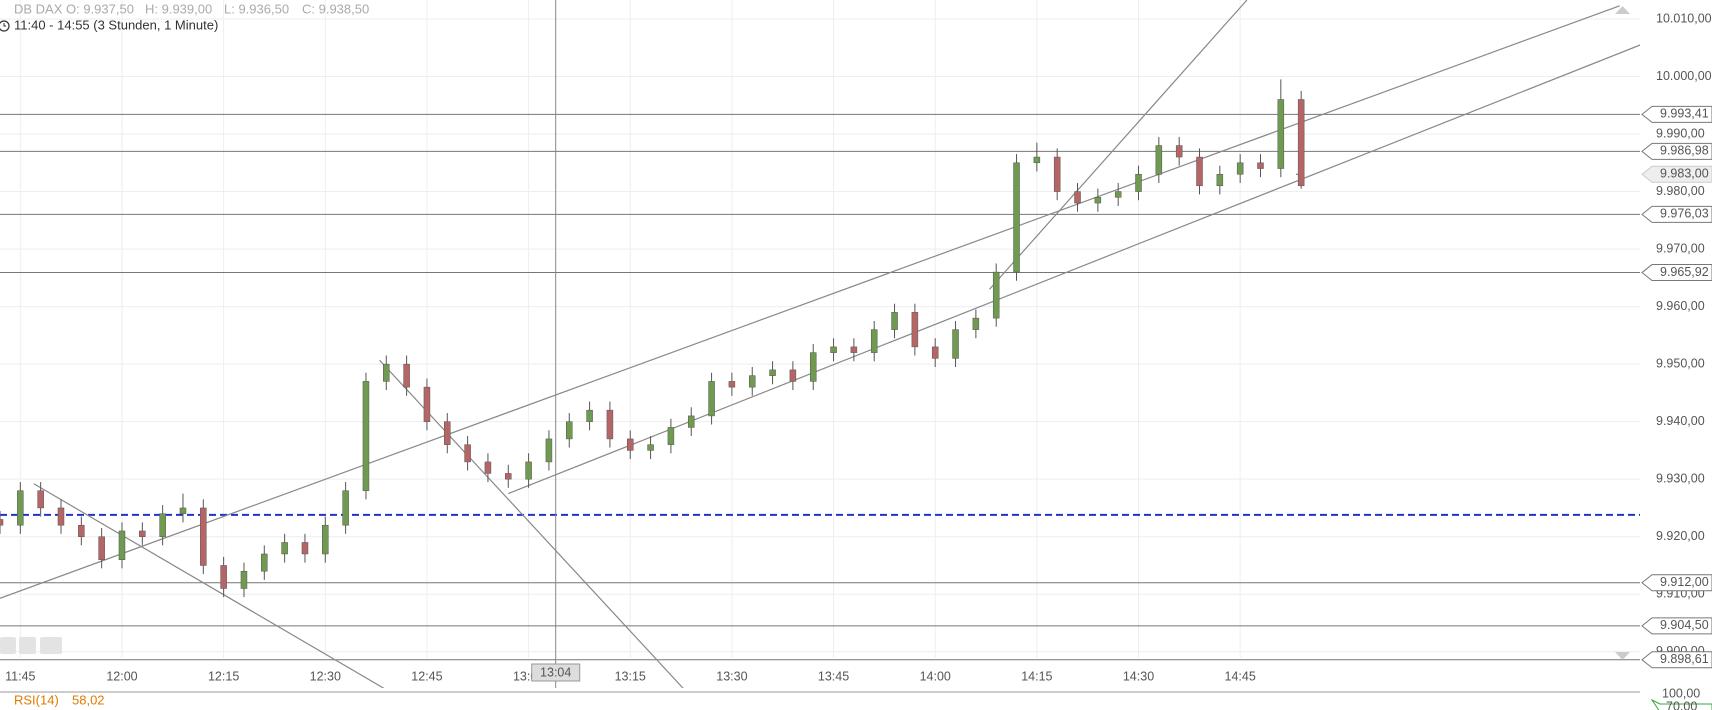  I want to click on level-label: 9.965,92, so click(1684, 272).